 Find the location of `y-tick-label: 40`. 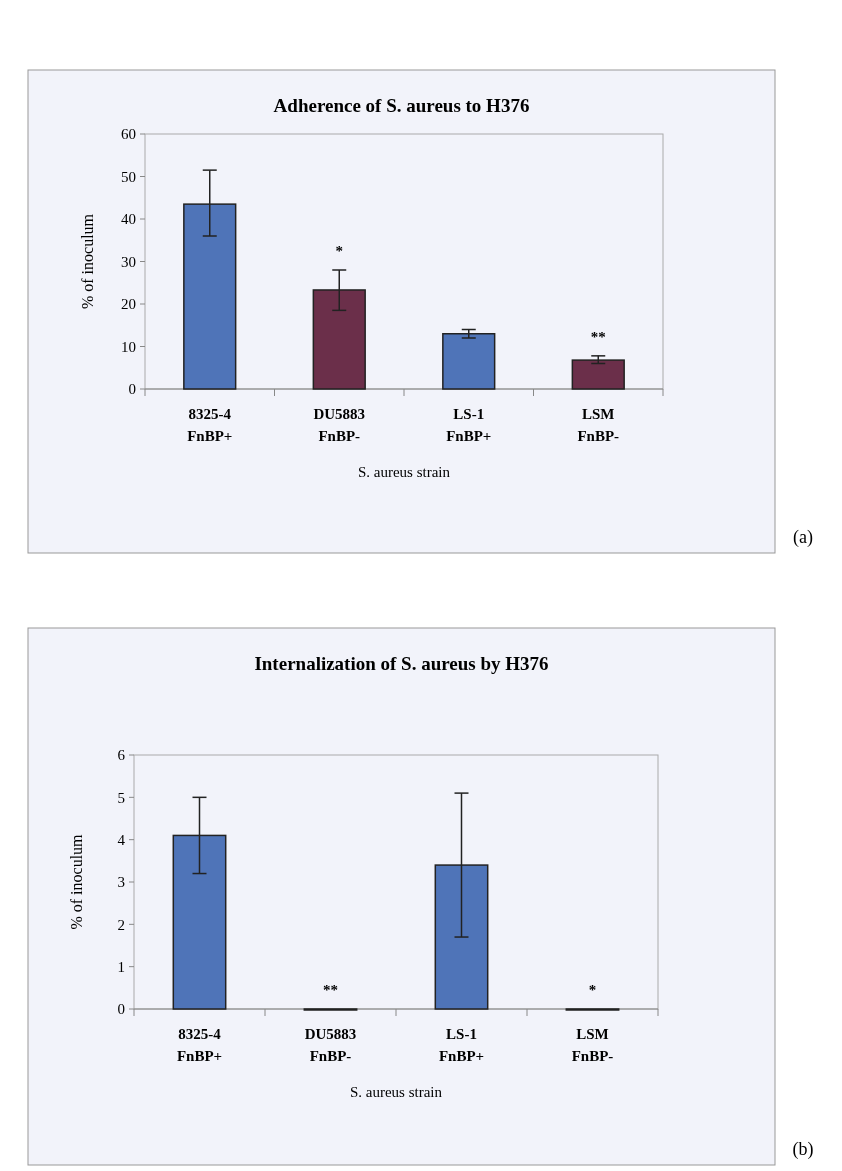

y-tick-label: 40 is located at coordinates (128, 219).